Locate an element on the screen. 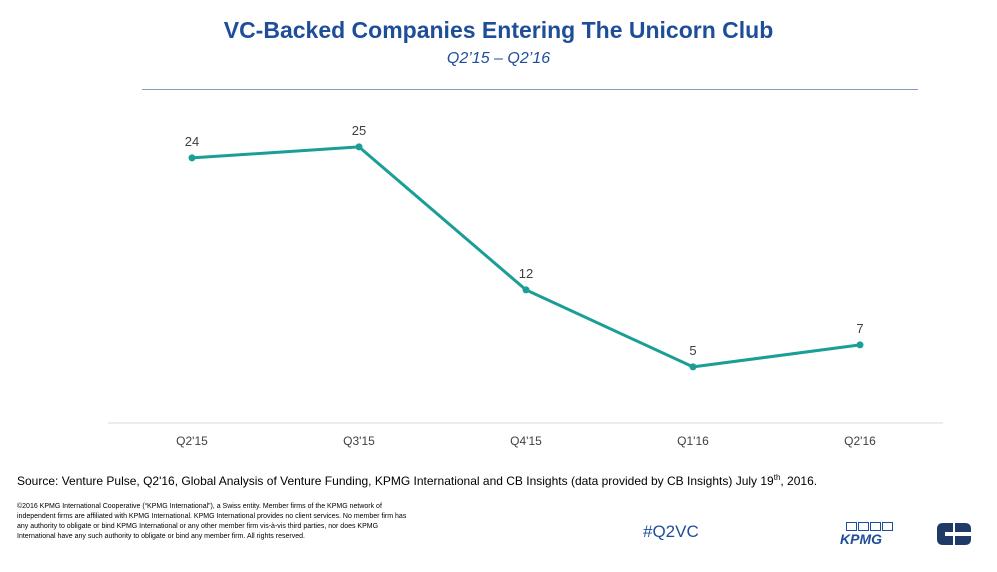 The height and width of the screenshot is (572, 997). source-superscript: th is located at coordinates (777, 477).